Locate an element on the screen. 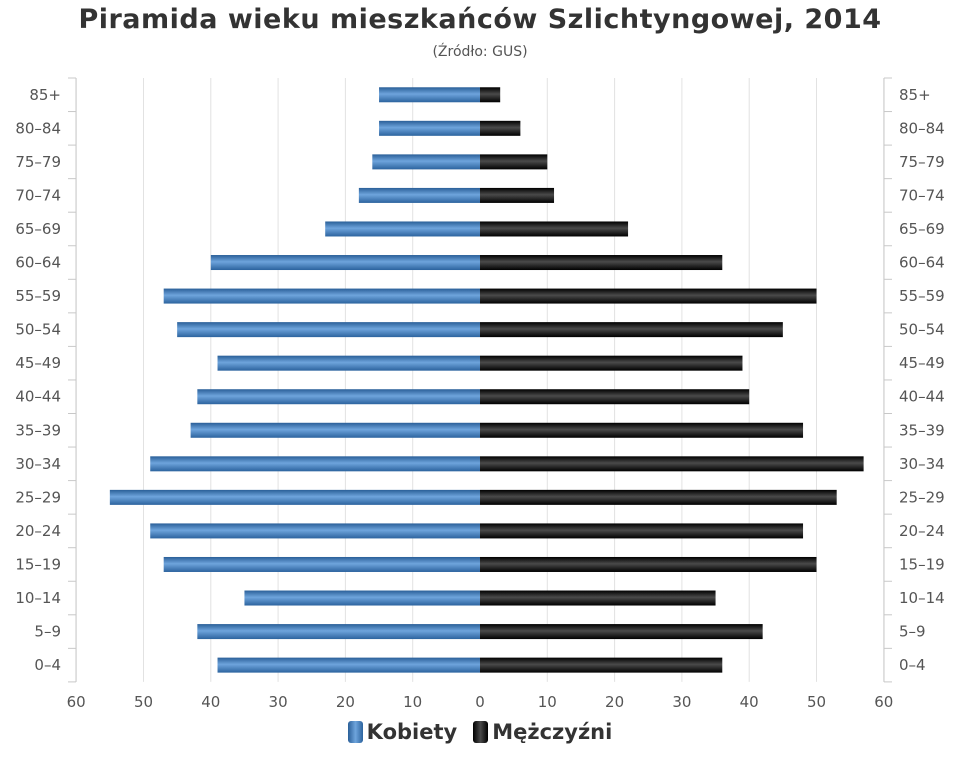 The height and width of the screenshot is (768, 960). y-tick-label-left: 50–54 is located at coordinates (38, 330).